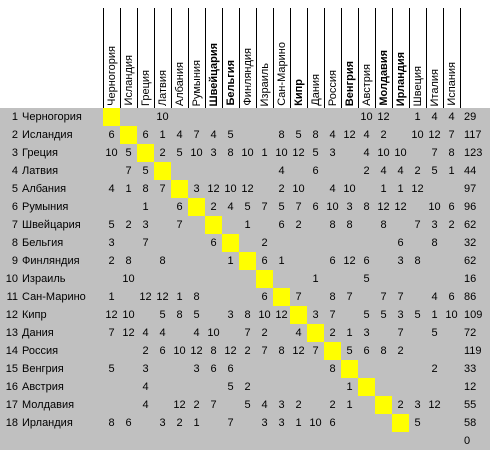  Describe the element at coordinates (470, 333) in the screenshot. I see `row-total: 72` at that location.